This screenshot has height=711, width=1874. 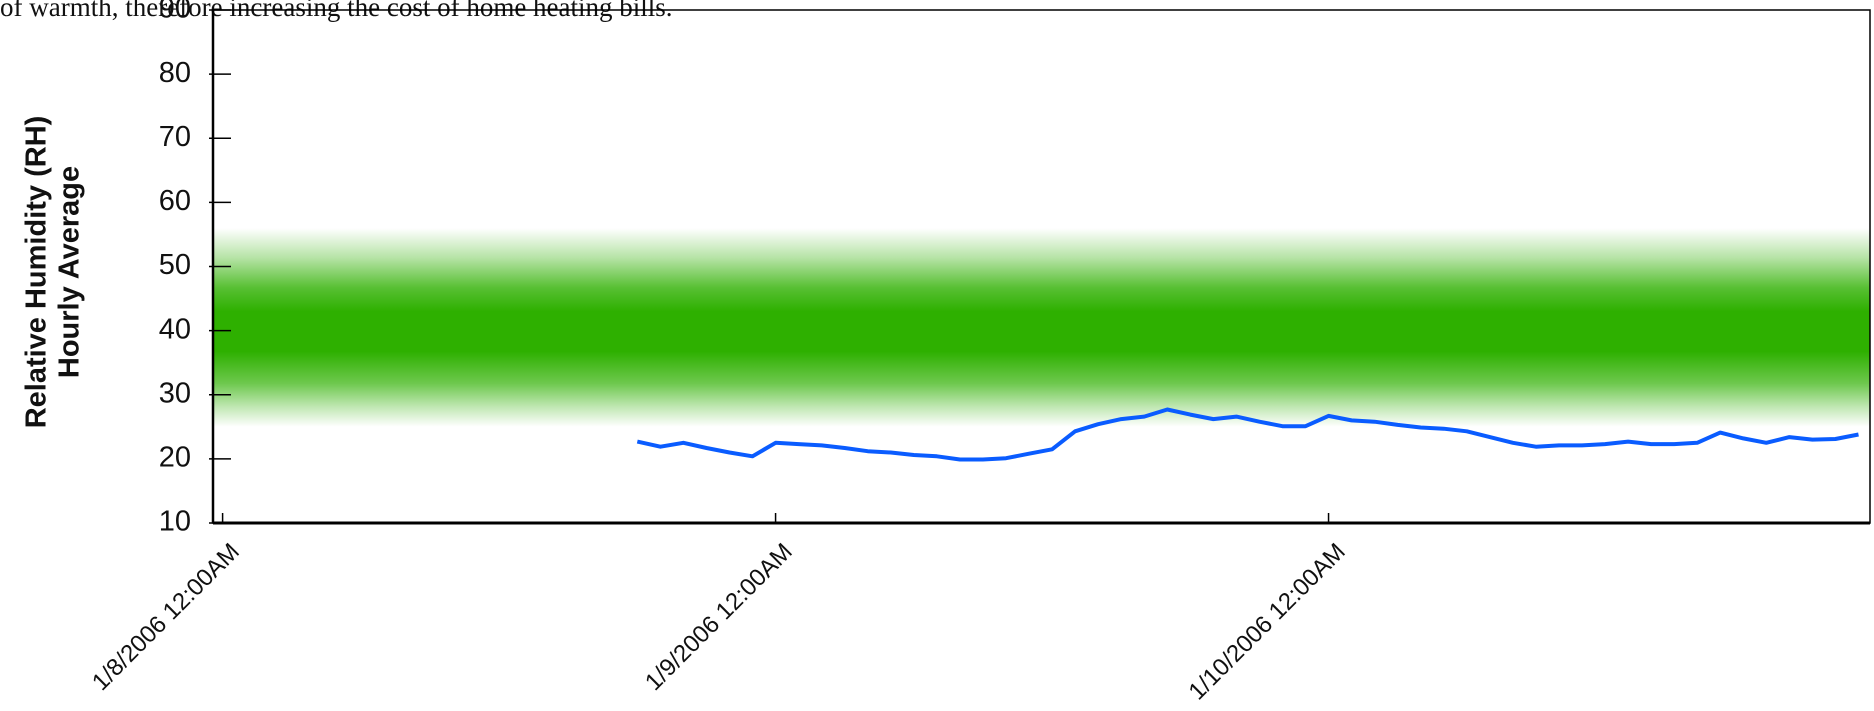 I want to click on x-tick-label: 1/10/2006 12:00AM, so click(x=1267, y=621).